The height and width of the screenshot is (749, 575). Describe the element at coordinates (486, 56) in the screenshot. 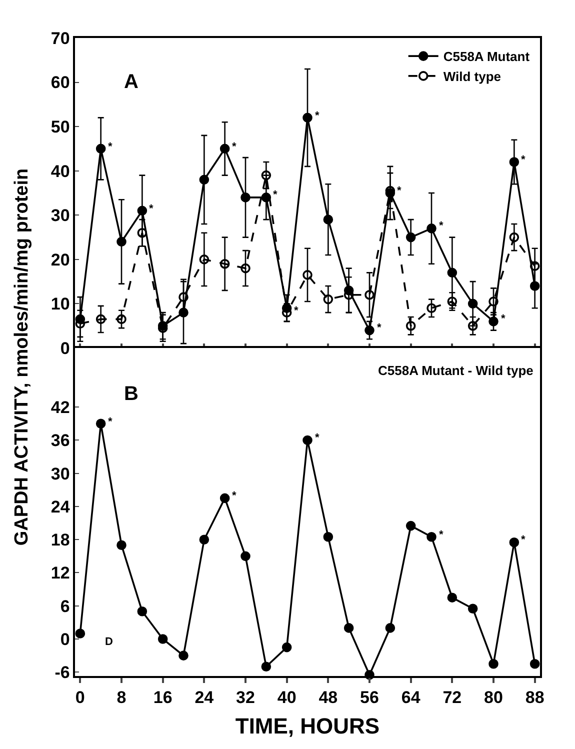

I see `legend-label: C558A Mutant` at that location.